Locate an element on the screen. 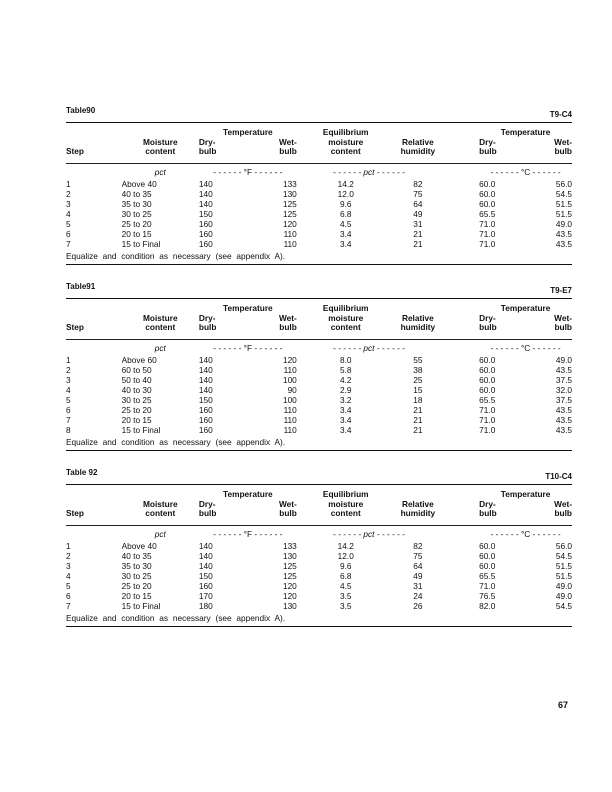 This screenshot has width=612, height=792. header-cell: moisture is located at coordinates (346, 318).